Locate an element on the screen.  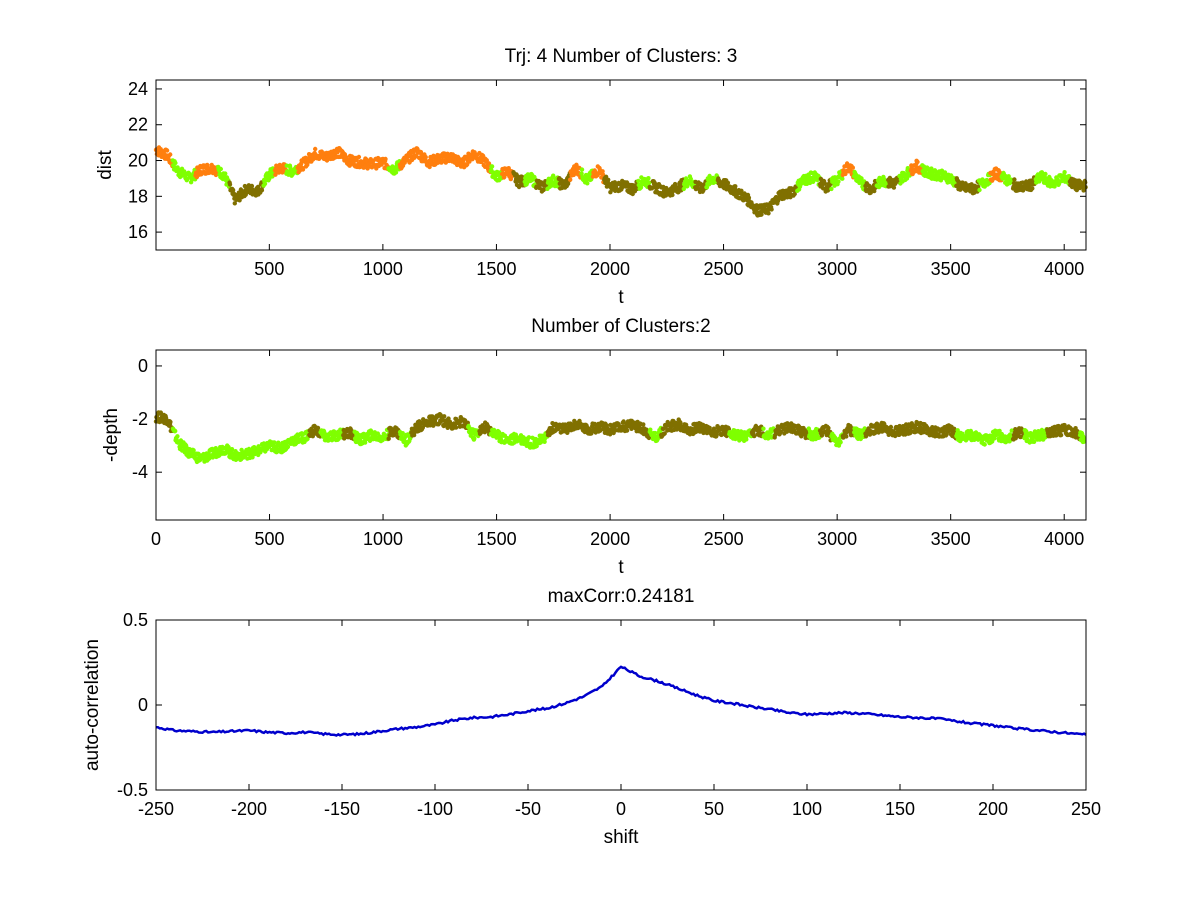
y-tick-label: 22 is located at coordinates (138, 125).